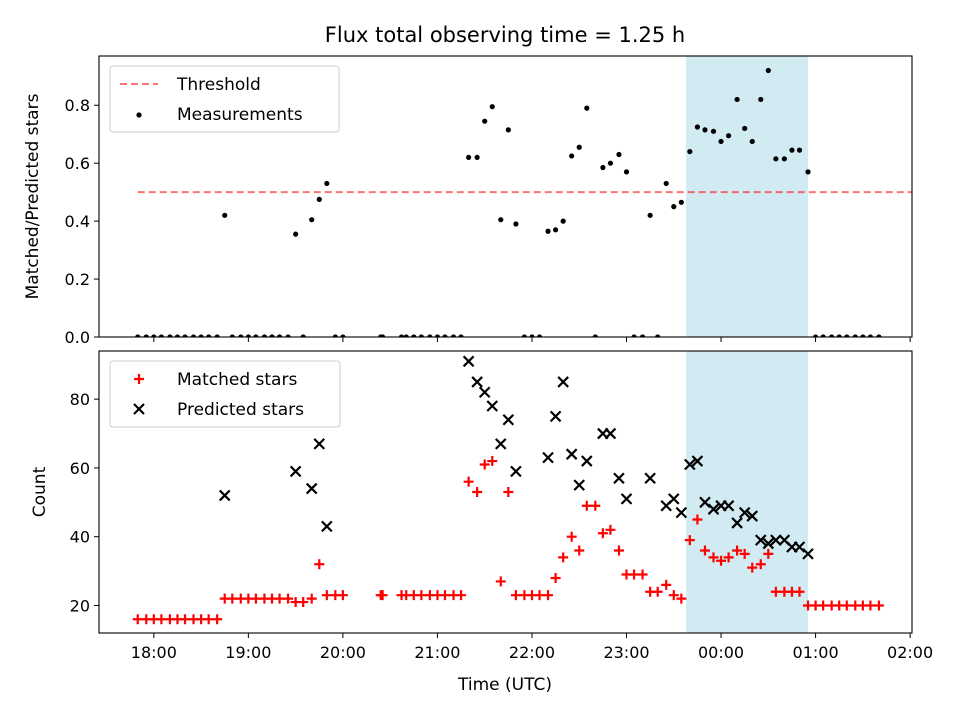  What do you see at coordinates (218, 85) in the screenshot?
I see `legend-label: Threshold` at bounding box center [218, 85].